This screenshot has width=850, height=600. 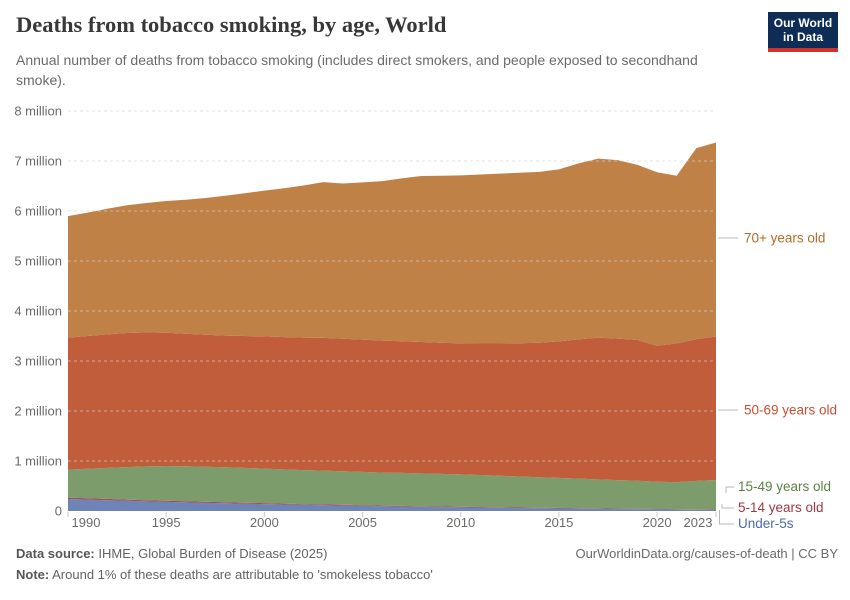 I want to click on owid-logo: Our World in Data, so click(x=803, y=32).